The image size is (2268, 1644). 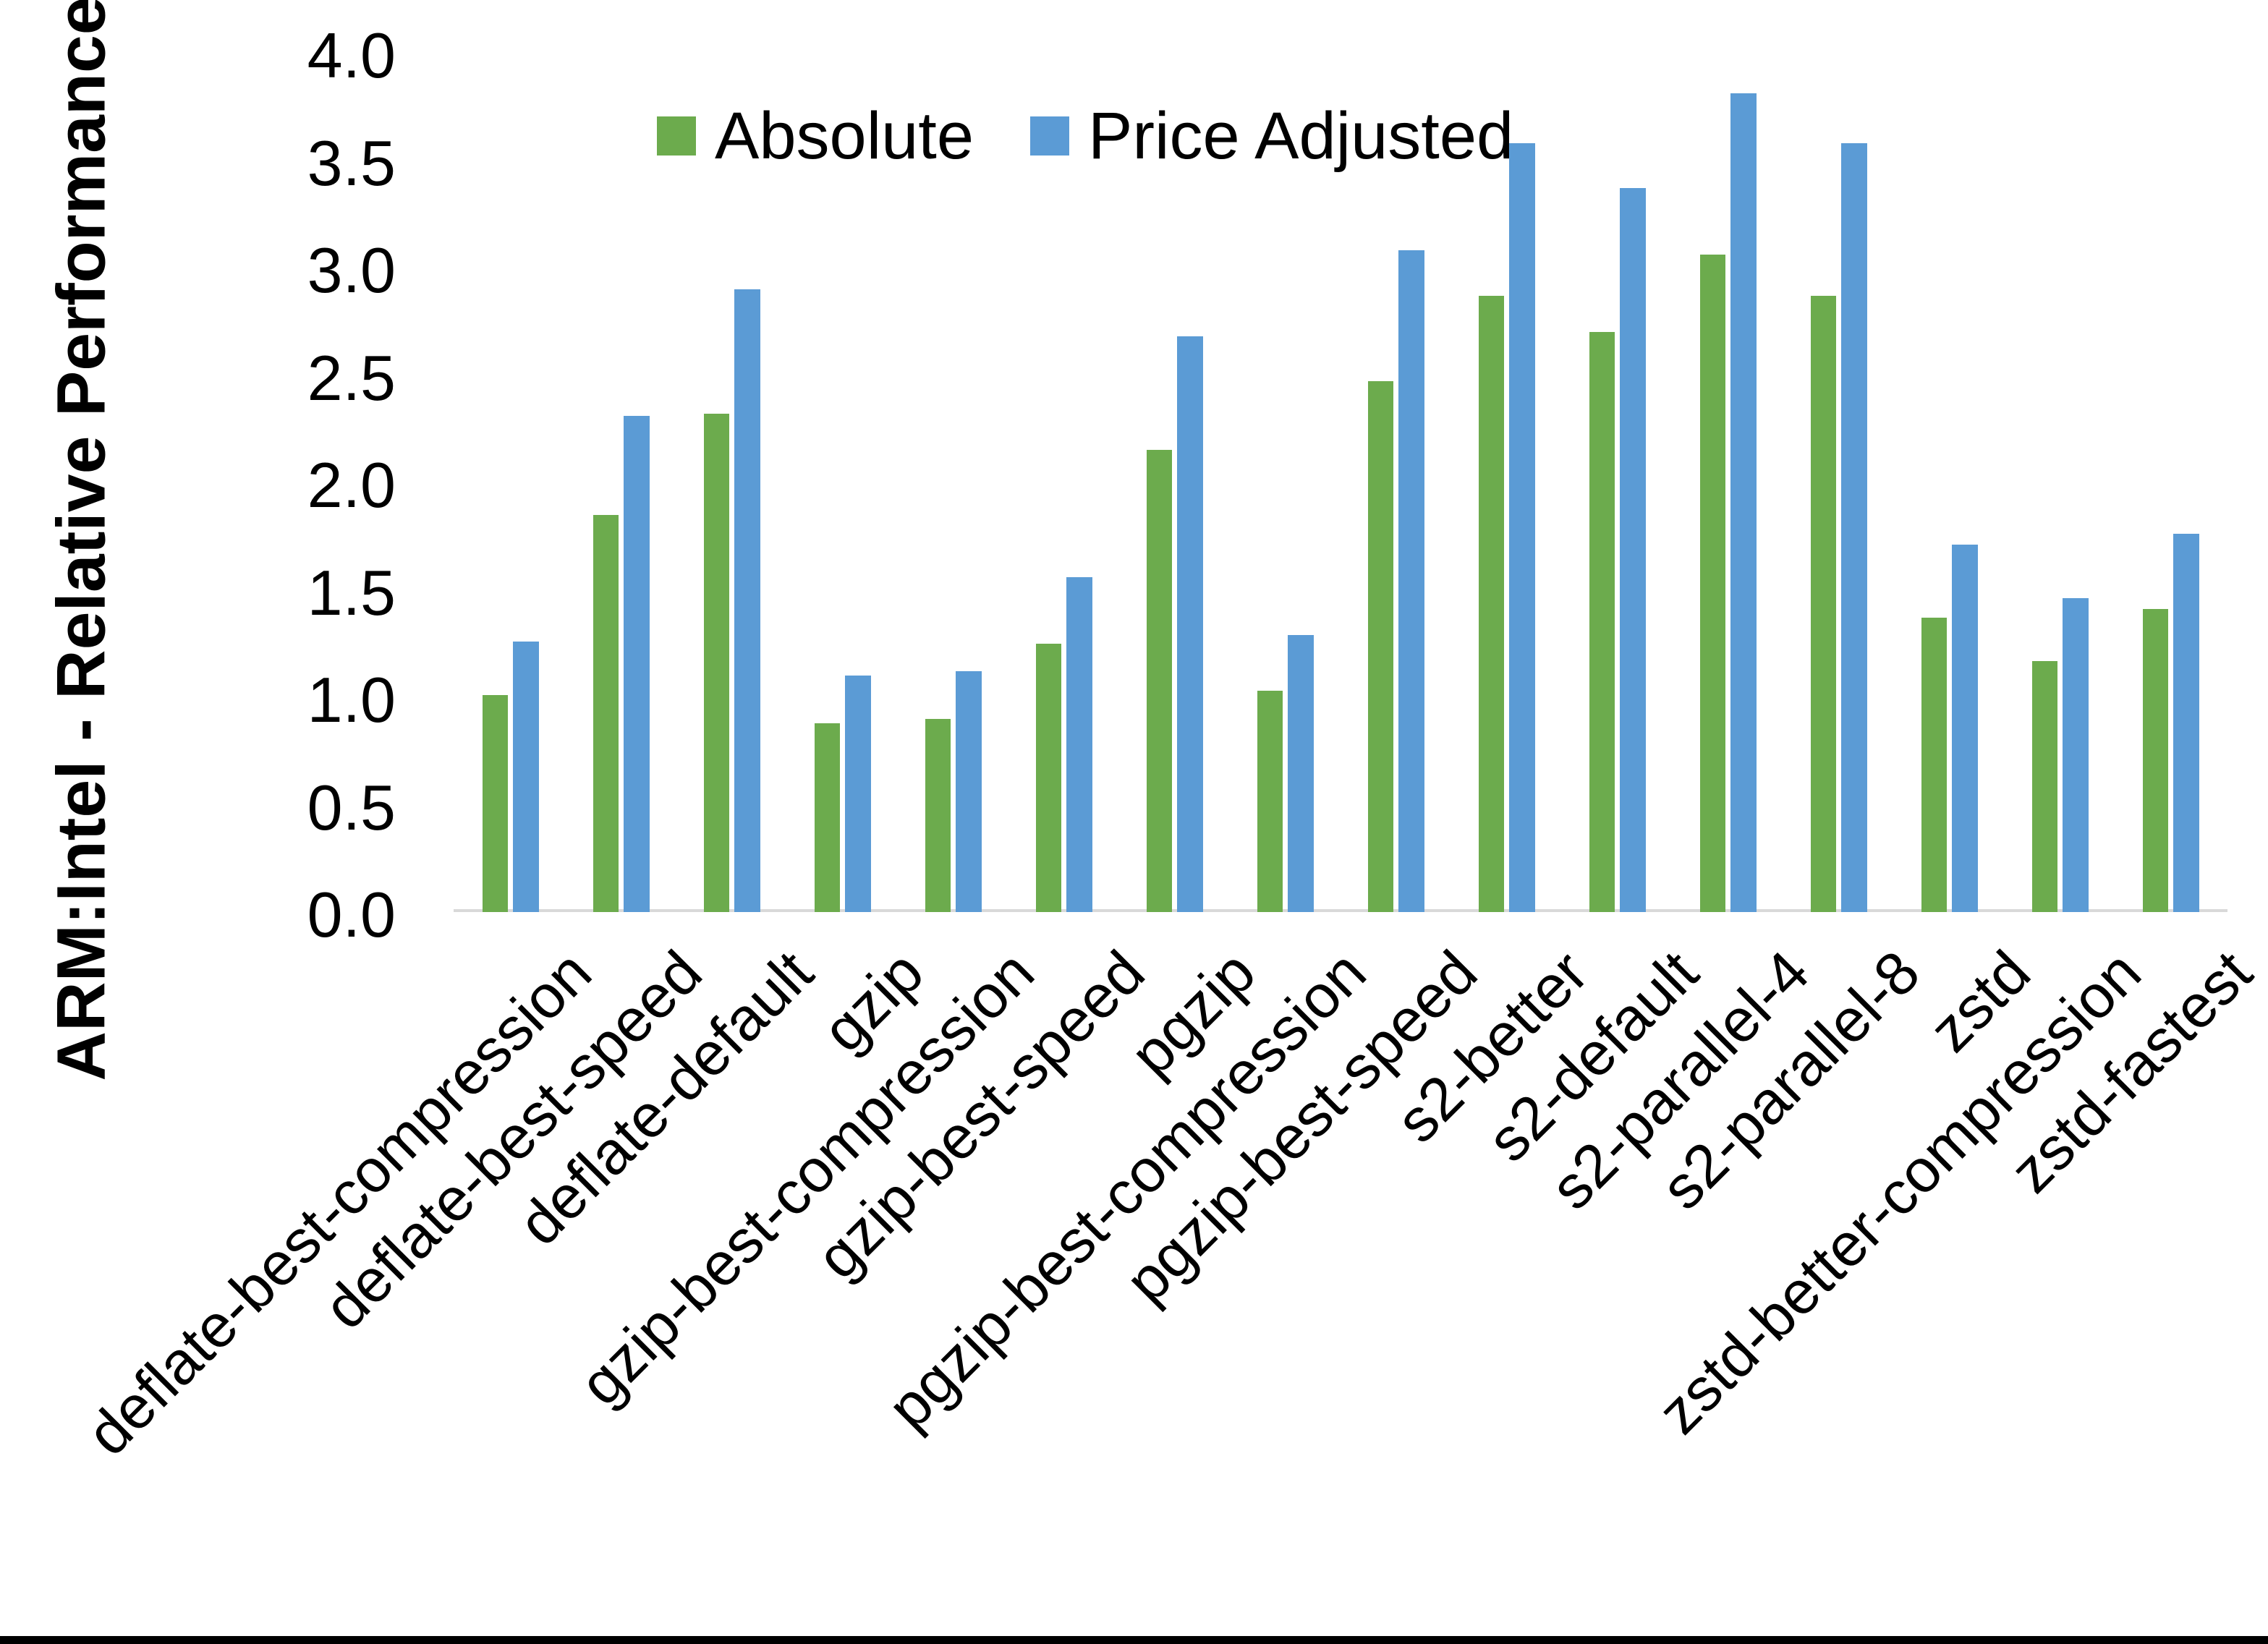 What do you see at coordinates (637, 664) in the screenshot?
I see `bar-price-adjusted-deflate-best-speed` at bounding box center [637, 664].